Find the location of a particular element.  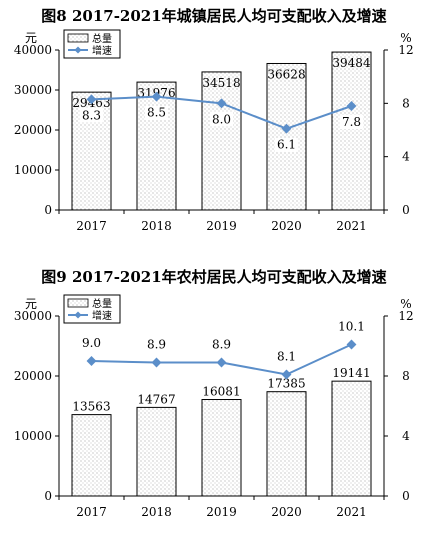

bar-value-label: 16081 is located at coordinates (221, 392).